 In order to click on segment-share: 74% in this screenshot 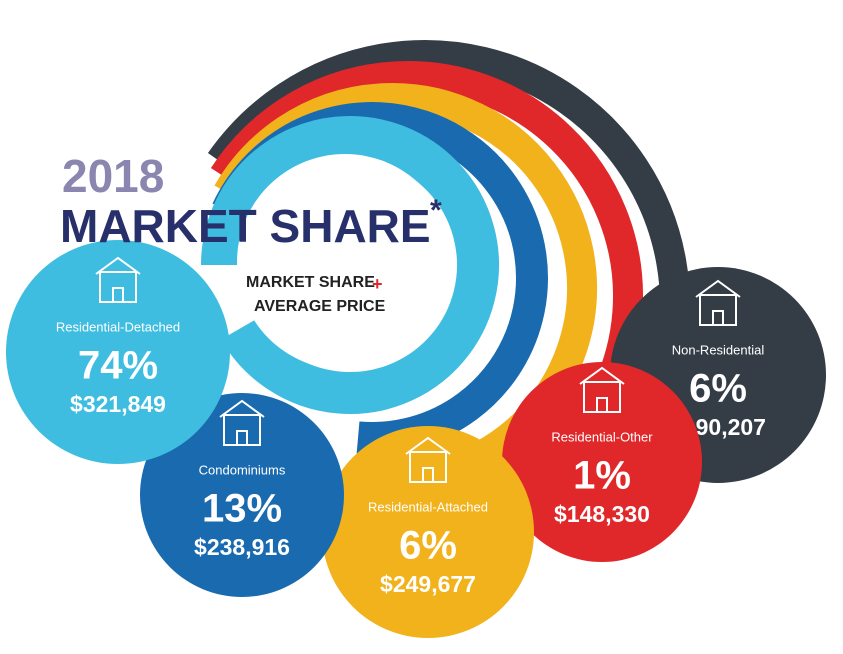, I will do `click(118, 366)`.